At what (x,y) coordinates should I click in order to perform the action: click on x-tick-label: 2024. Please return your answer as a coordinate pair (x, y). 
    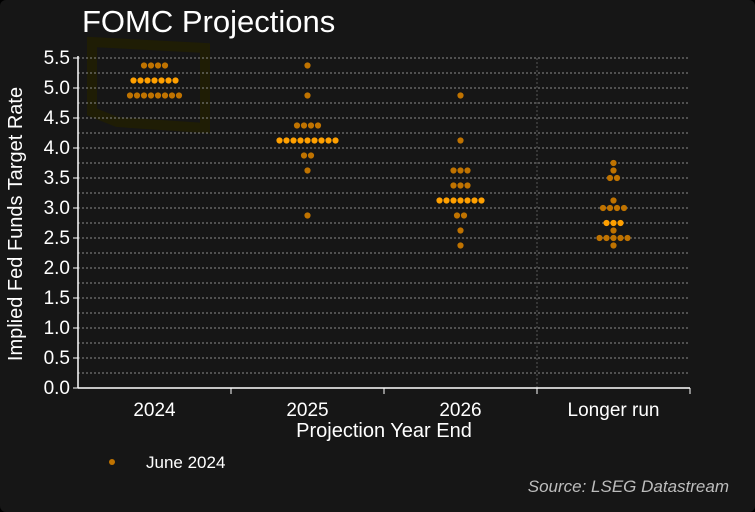
    Looking at the image, I should click on (154, 410).